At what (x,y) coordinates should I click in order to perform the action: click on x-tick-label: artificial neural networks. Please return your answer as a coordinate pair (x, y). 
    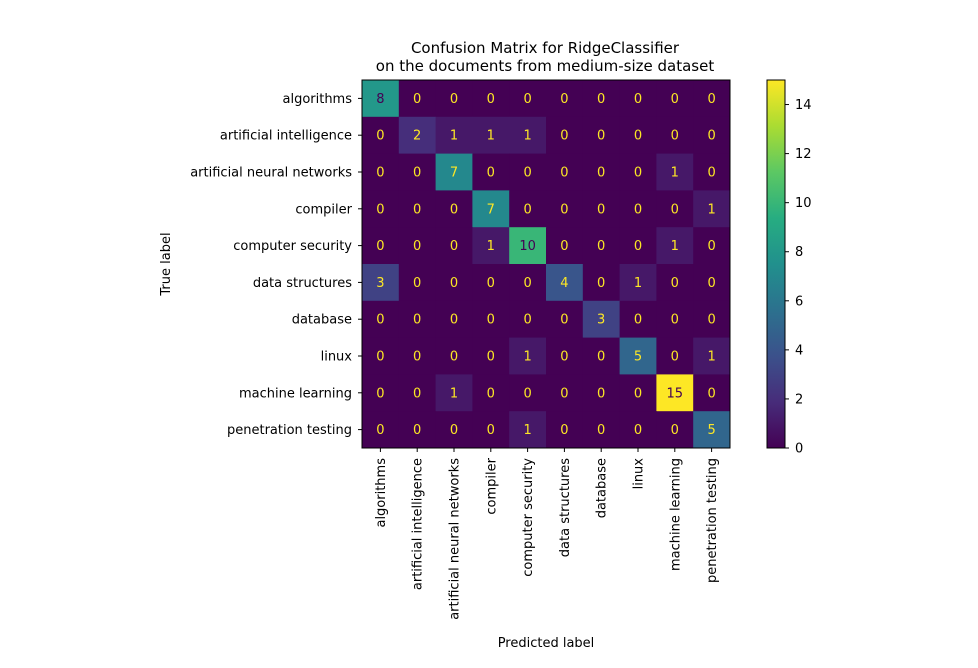
    Looking at the image, I should click on (455, 539).